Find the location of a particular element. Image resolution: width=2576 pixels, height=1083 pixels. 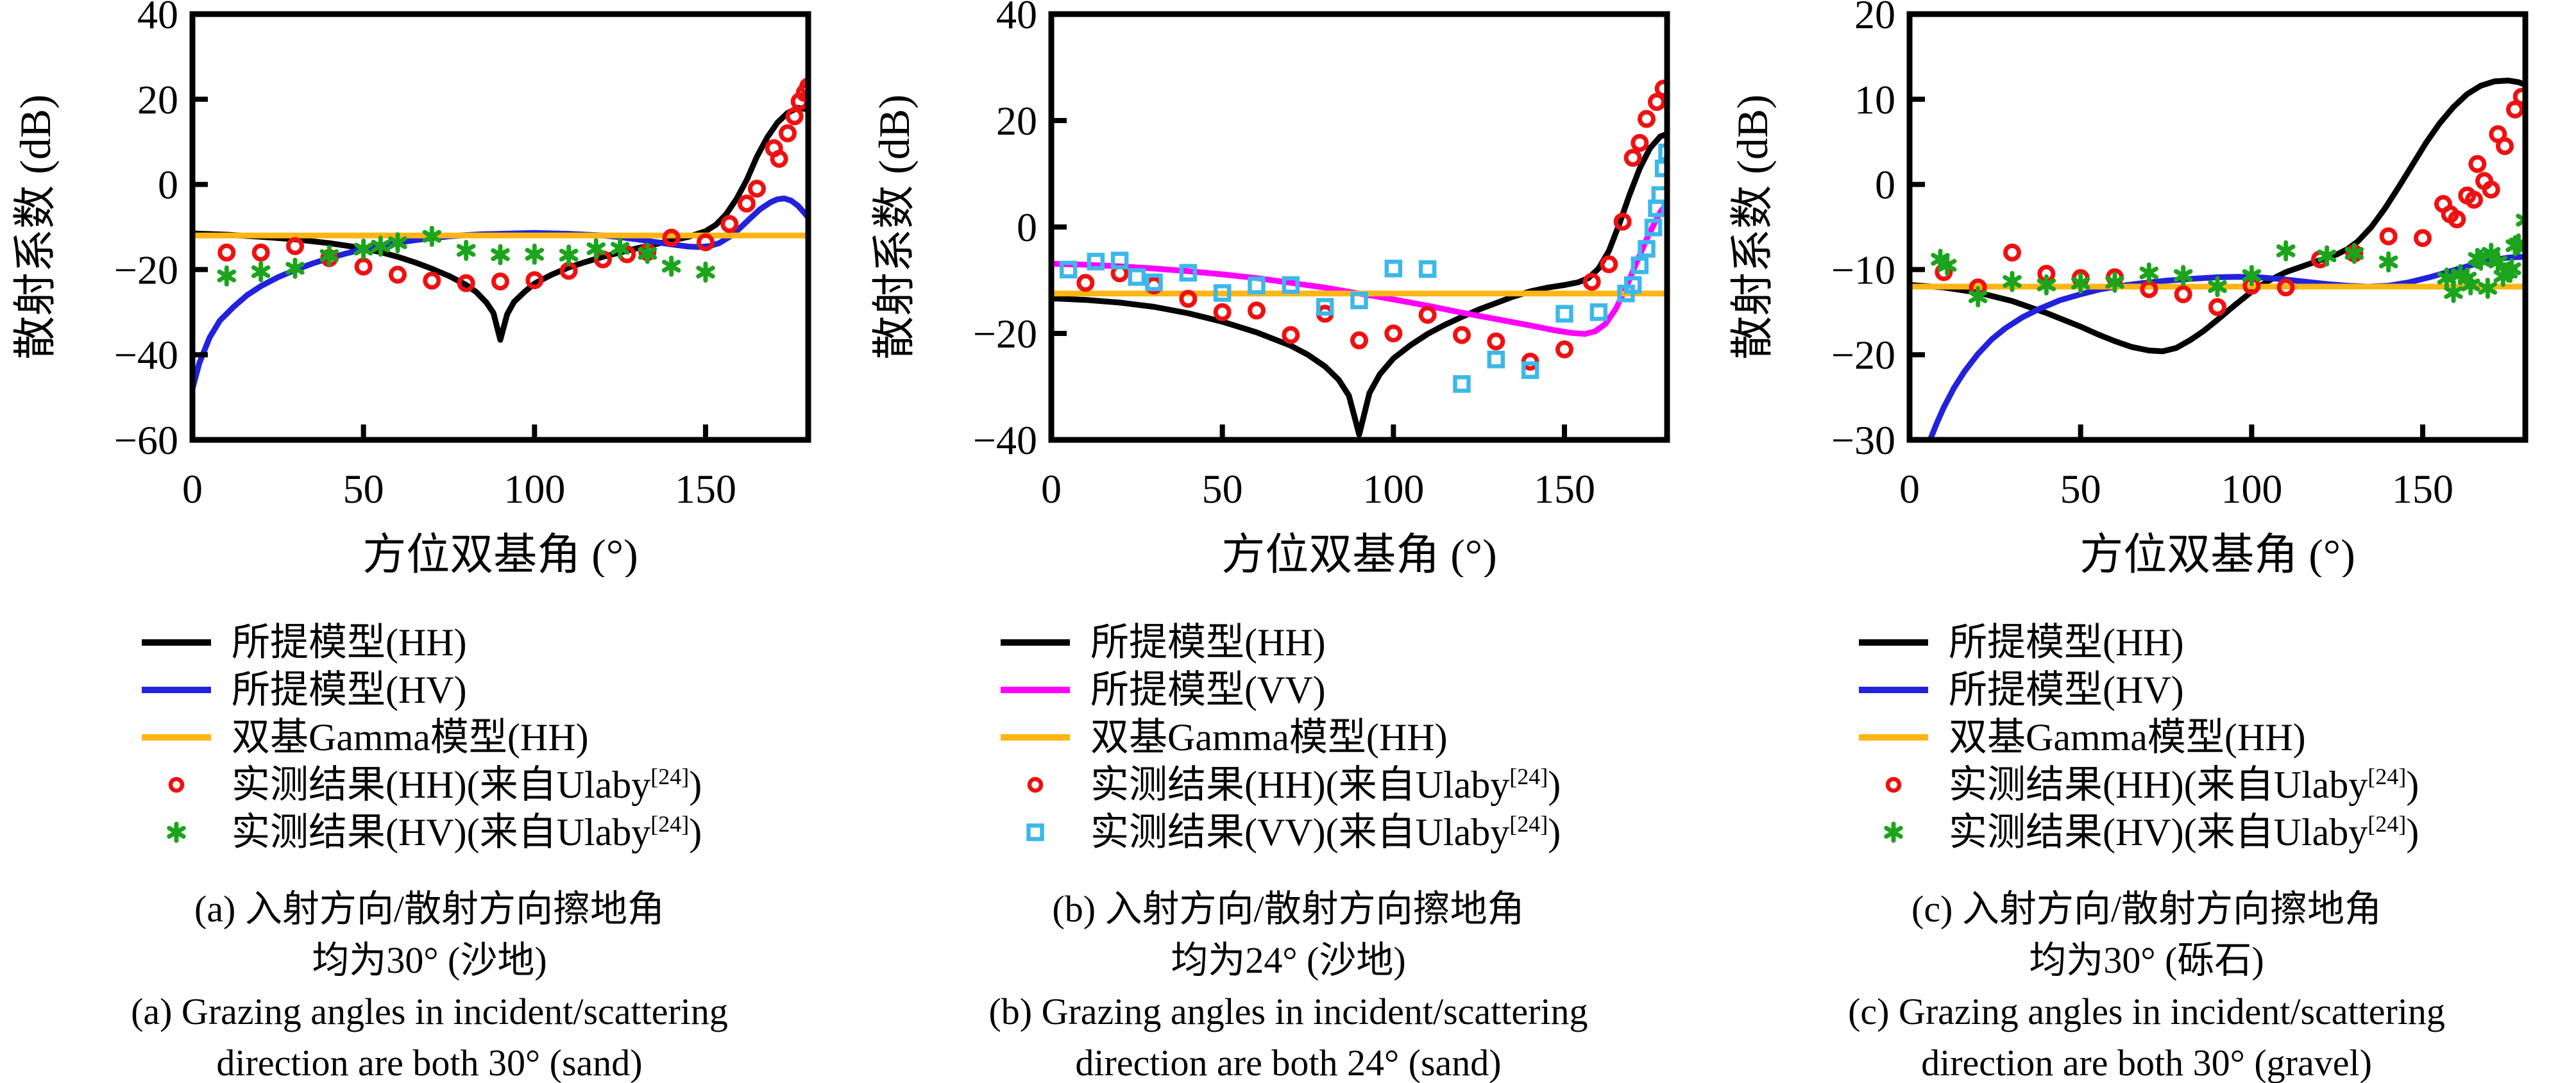

legend-asterisk-marker-icon is located at coordinates (176, 832).